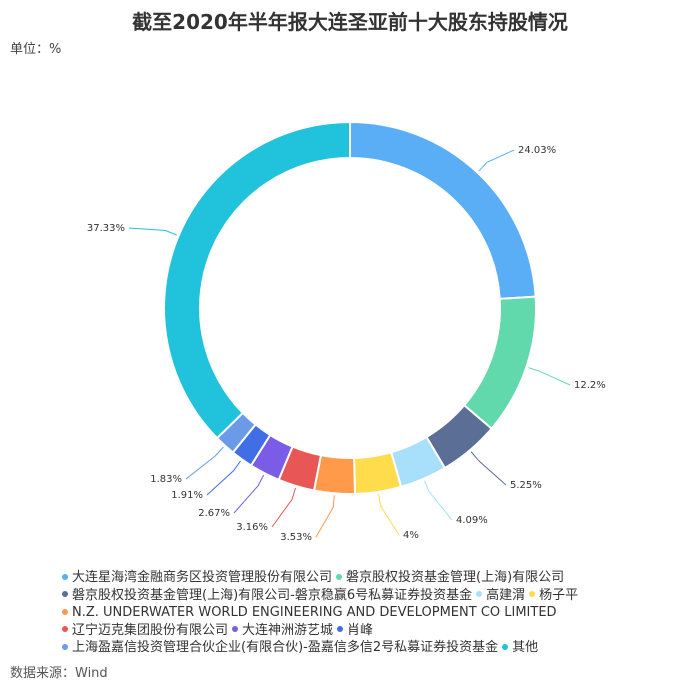 The height and width of the screenshot is (692, 700). What do you see at coordinates (272, 595) in the screenshot?
I see `legend-label: 磐京股权投资基金管理(上海)有限公司-磐京稳赢6号私募证券投资基金` at bounding box center [272, 595].